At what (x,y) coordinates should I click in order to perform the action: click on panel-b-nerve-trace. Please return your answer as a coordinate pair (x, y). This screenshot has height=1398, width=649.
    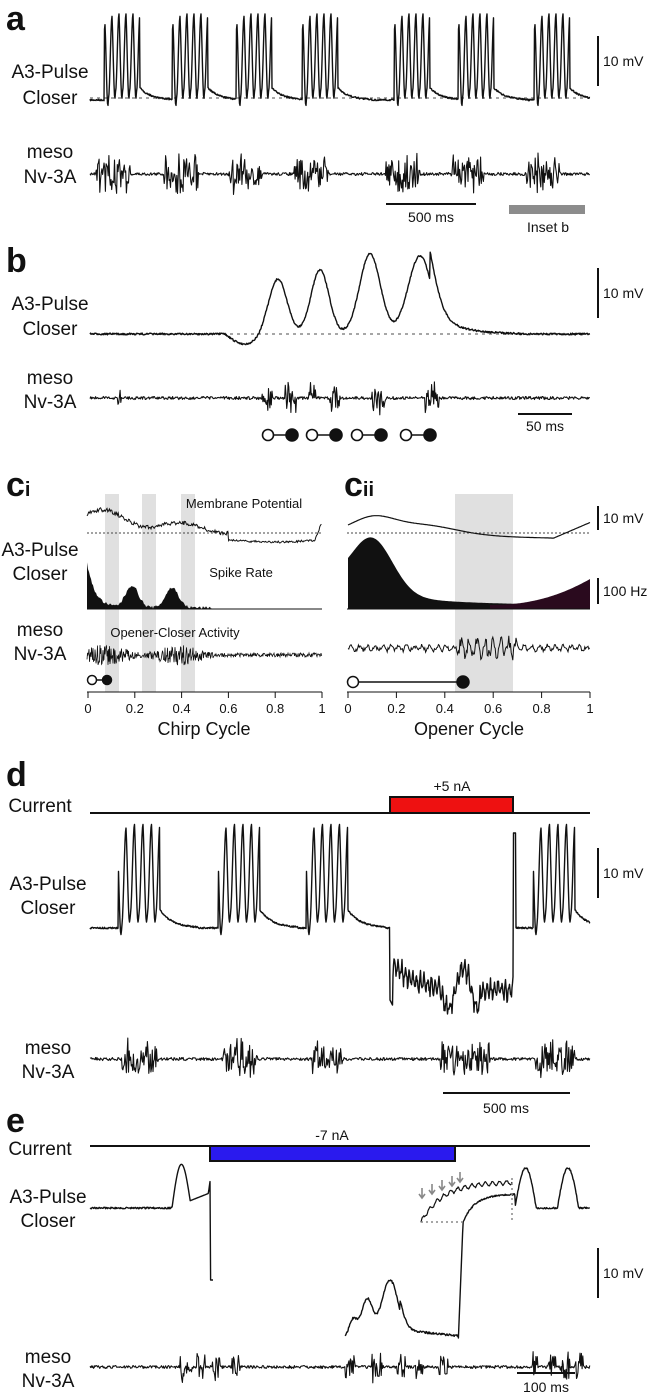
    Looking at the image, I should click on (339, 398).